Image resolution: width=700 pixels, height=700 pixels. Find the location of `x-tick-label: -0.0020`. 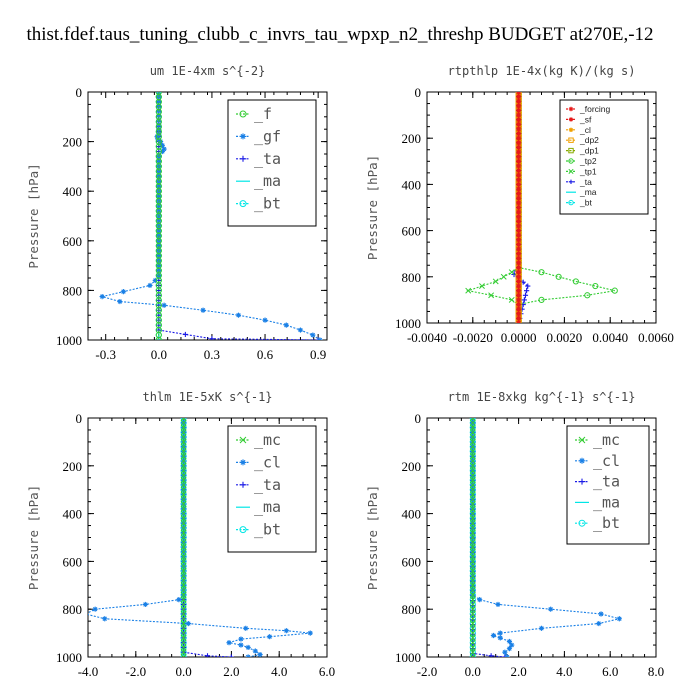

x-tick-label: -0.0020 is located at coordinates (473, 337).